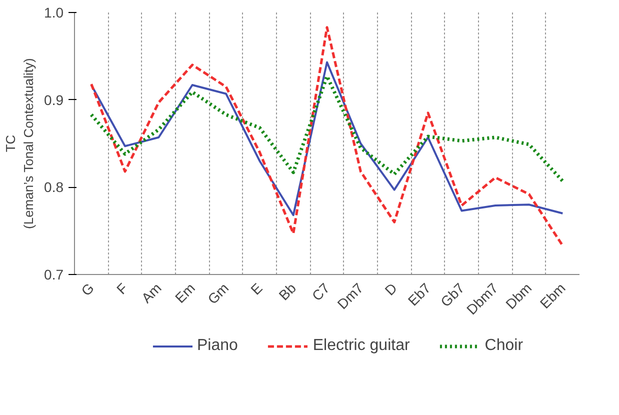 The width and height of the screenshot is (619, 415). I want to click on legend-label: Electric guitar, so click(361, 346).